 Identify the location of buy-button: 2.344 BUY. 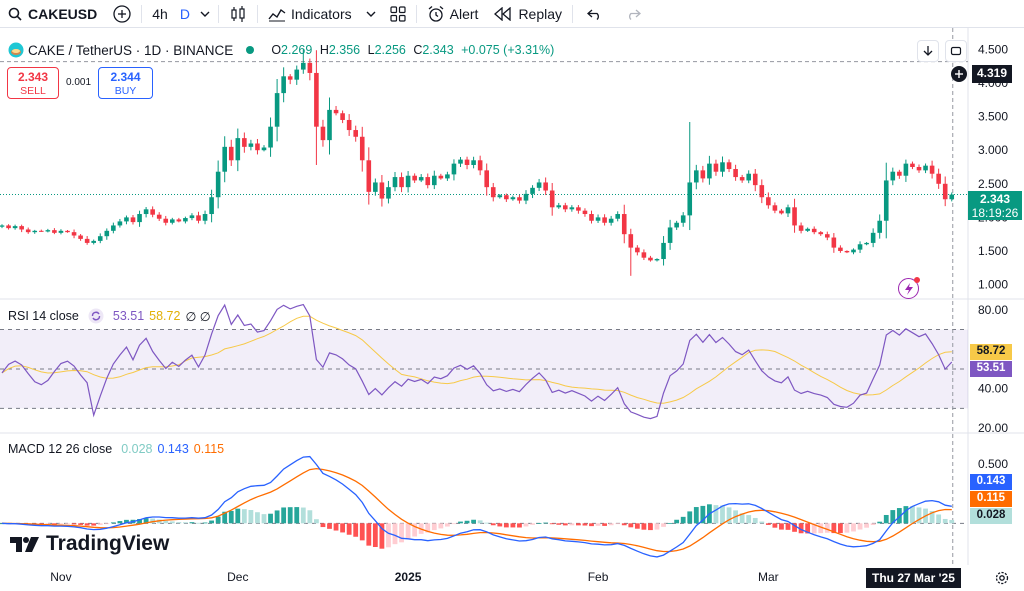
(125, 83).